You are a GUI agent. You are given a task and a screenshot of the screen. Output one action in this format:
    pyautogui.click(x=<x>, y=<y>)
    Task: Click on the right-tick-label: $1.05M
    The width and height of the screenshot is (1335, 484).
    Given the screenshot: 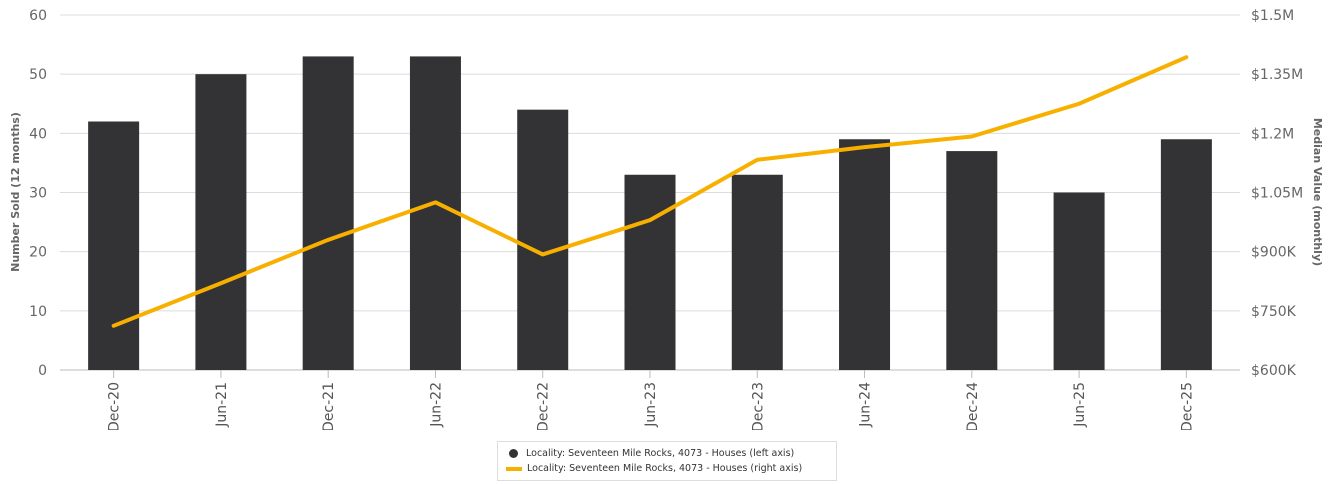 What is the action you would take?
    pyautogui.click(x=1277, y=194)
    